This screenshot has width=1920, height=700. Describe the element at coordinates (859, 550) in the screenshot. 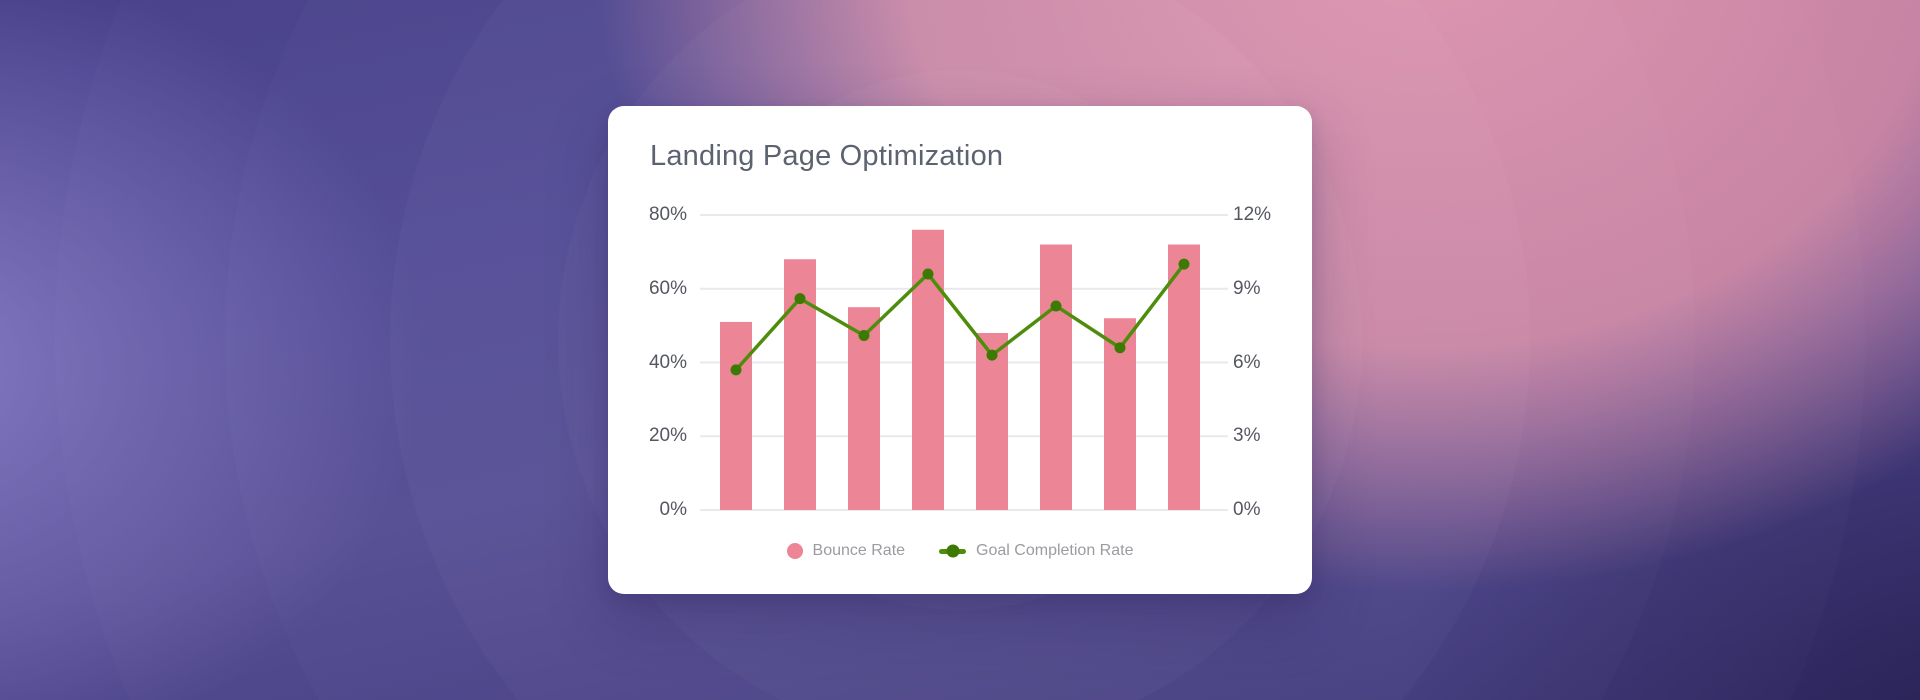

I see `legend-label-bounce-rate: Bounce Rate` at that location.